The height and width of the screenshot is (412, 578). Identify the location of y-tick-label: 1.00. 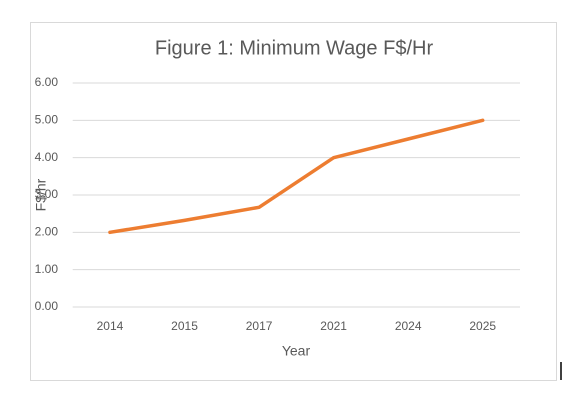
(47, 269).